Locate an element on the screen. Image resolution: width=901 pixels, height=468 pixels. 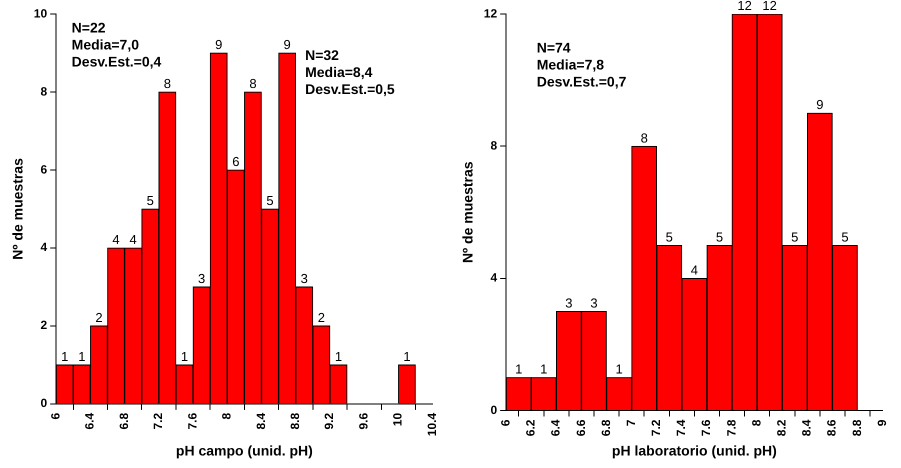
x-tick-label: 8.6 is located at coordinates (831, 427).